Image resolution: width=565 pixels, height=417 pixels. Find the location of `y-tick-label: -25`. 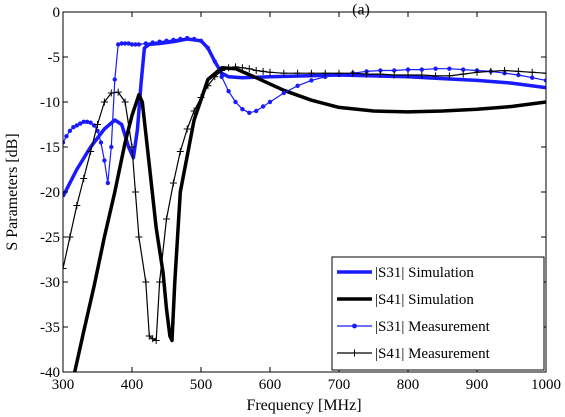

y-tick-label: -25 is located at coordinates (50, 238).